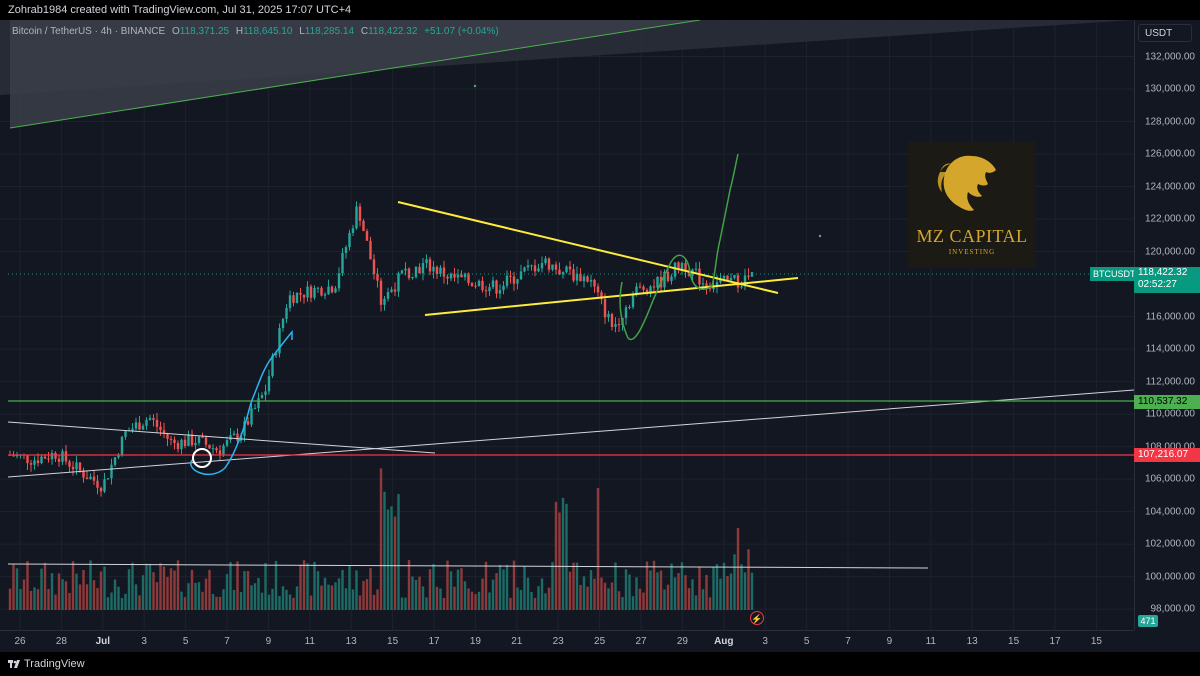  Describe the element at coordinates (239, 31) in the screenshot. I see `high-label: H` at that location.